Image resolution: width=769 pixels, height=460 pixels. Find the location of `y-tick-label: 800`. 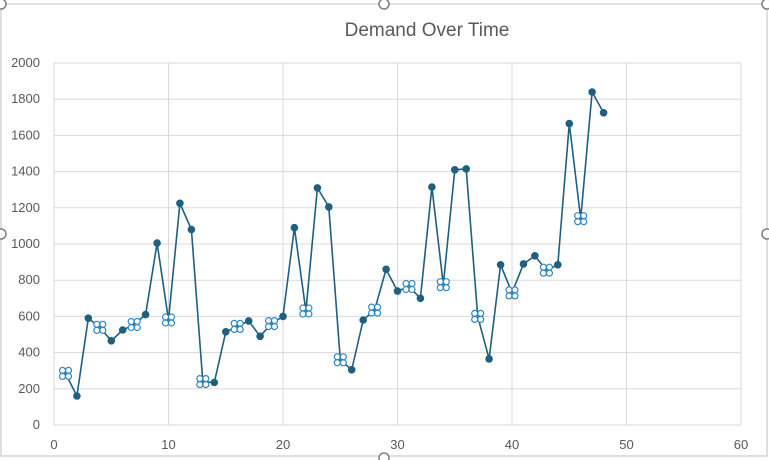

y-tick-label: 800 is located at coordinates (29, 279).